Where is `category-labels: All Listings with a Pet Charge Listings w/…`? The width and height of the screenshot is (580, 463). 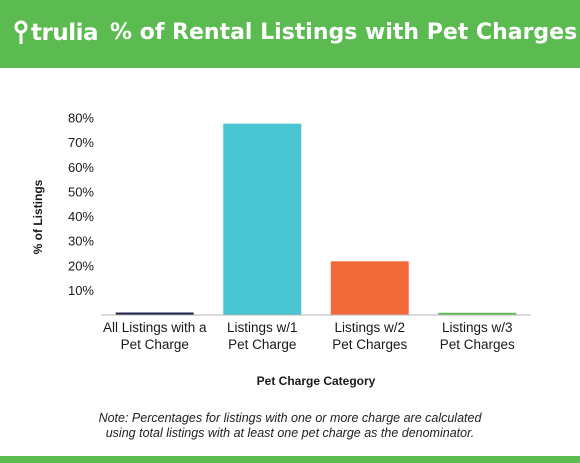 category-labels: All Listings with a Pet Charge Listings w/… is located at coordinates (309, 336).